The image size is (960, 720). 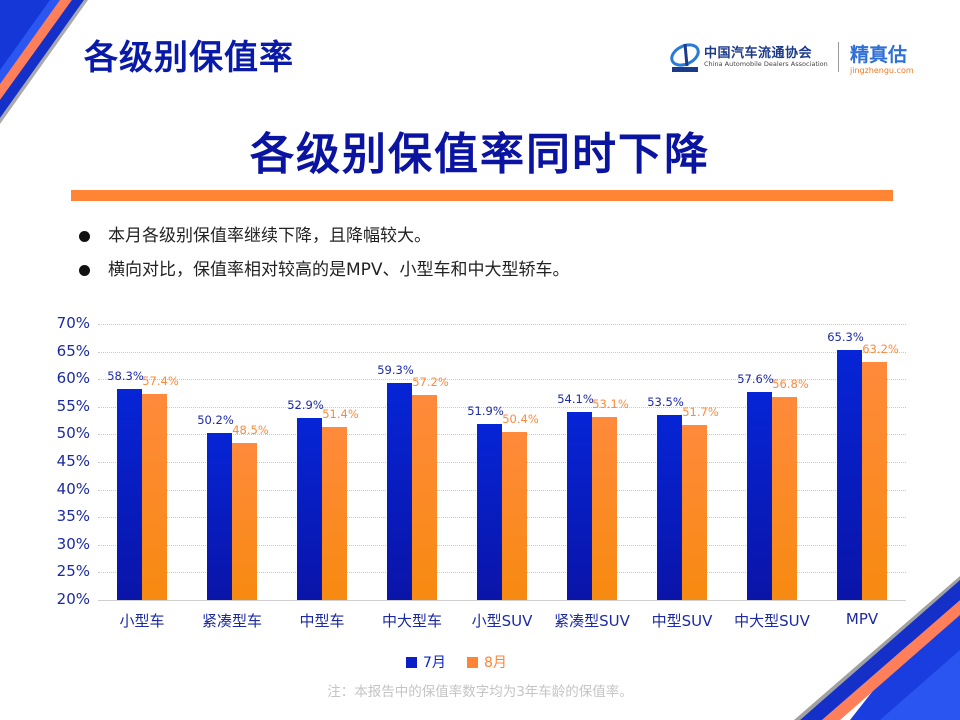 I want to click on x-axis-category-label: 中大型SUV, so click(x=772, y=621).